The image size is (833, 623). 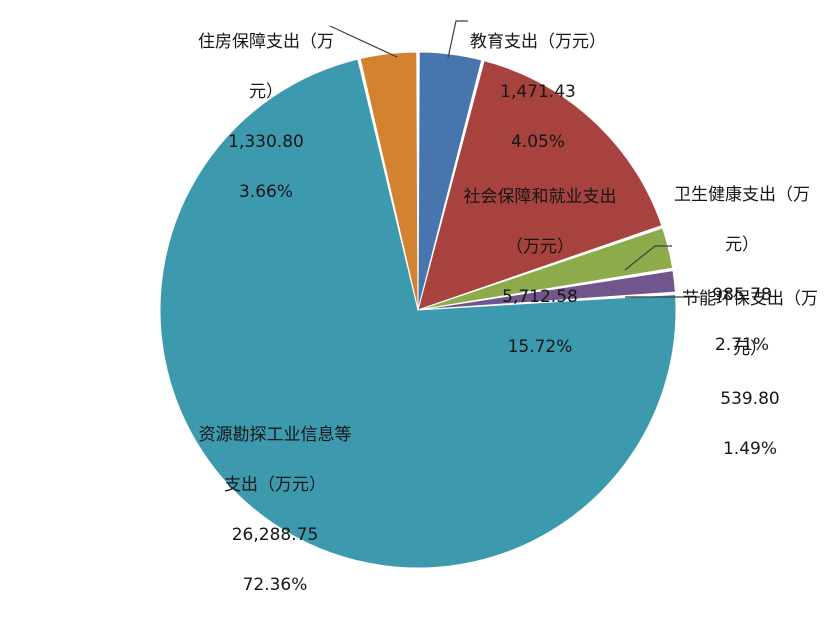 I want to click on pie-slice-education, so click(x=450, y=181).